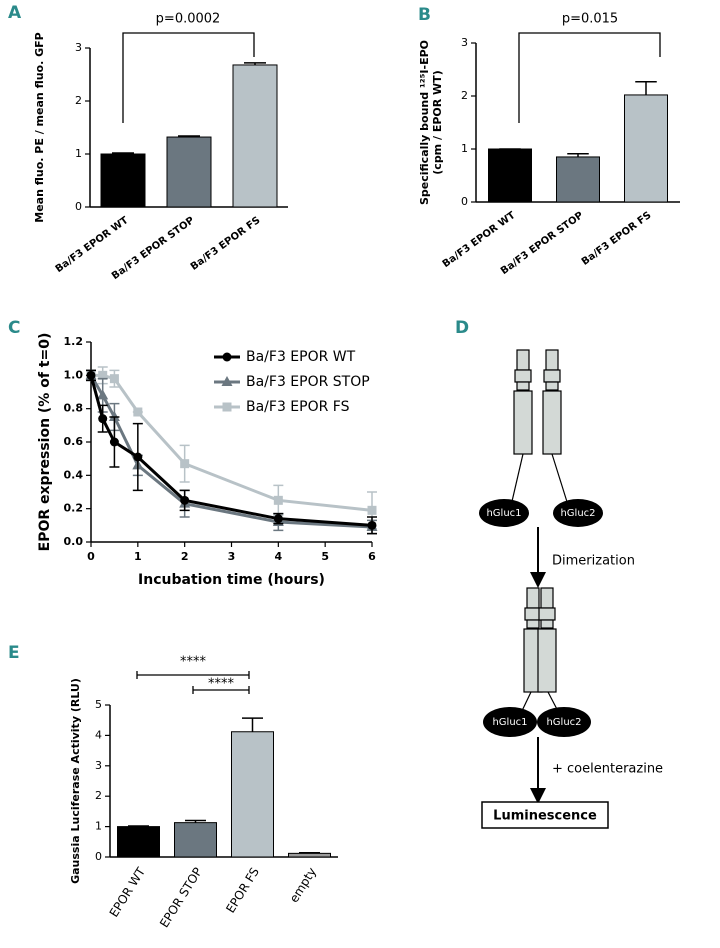 The width and height of the screenshot is (720, 948). What do you see at coordinates (74, 508) in the screenshot?
I see `y-tick-label: 0.2` at bounding box center [74, 508].